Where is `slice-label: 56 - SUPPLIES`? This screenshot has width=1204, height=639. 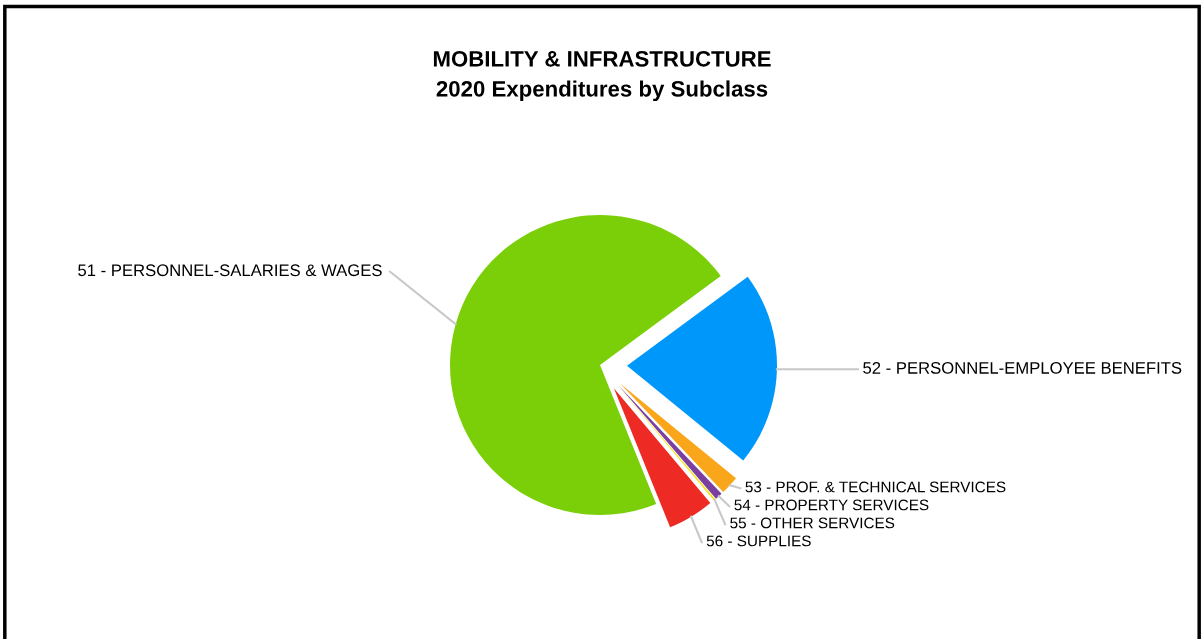 slice-label: 56 - SUPPLIES is located at coordinates (758, 541).